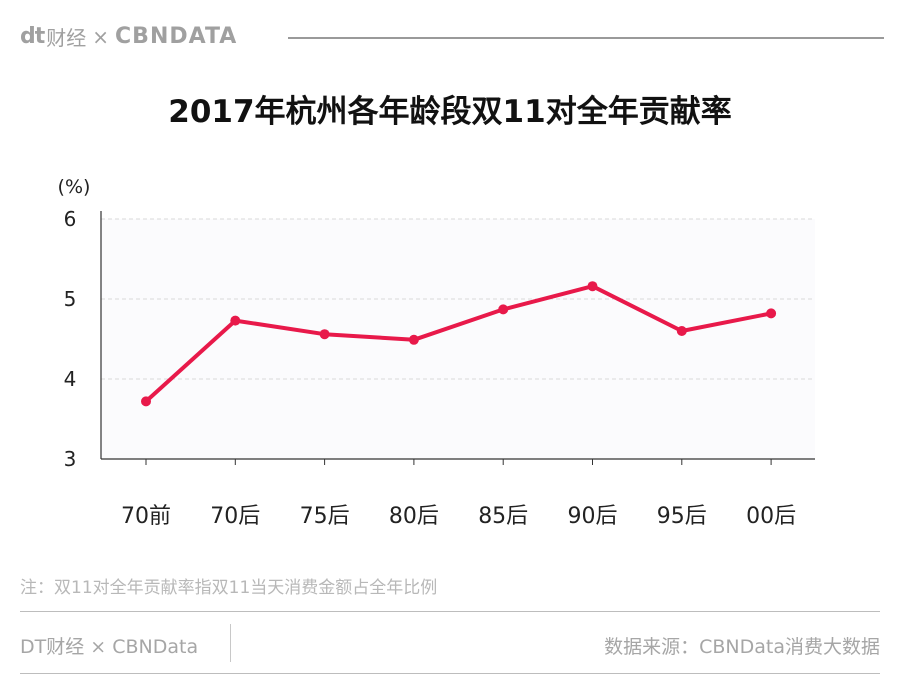 Image resolution: width=900 pixels, height=679 pixels. I want to click on y-tick-label: 3, so click(70, 459).